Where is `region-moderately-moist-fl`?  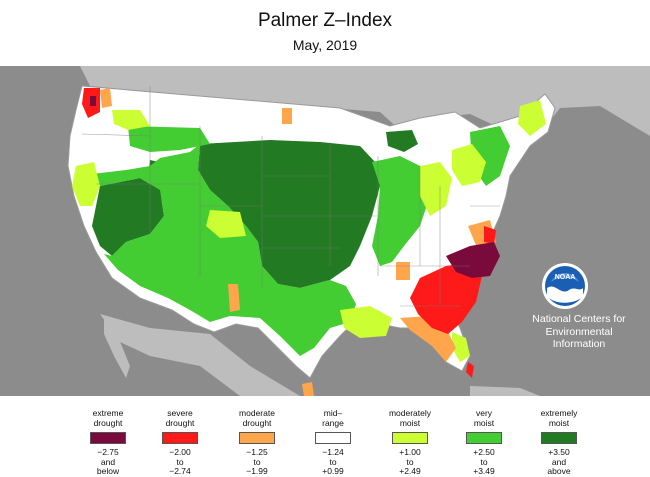 region-moderately-moist-fl is located at coordinates (461, 347).